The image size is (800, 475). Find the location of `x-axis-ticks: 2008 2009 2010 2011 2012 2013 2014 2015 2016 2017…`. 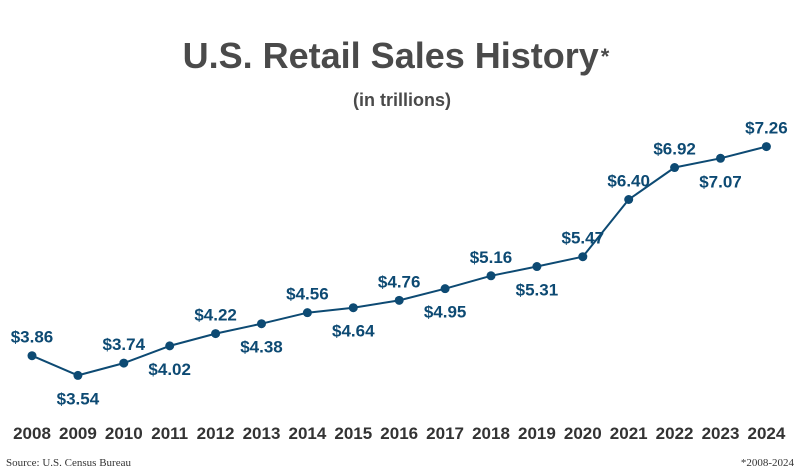

x-axis-ticks: 2008 2009 2010 2011 2012 2013 2014 2015 2016 2017… is located at coordinates (399, 433).